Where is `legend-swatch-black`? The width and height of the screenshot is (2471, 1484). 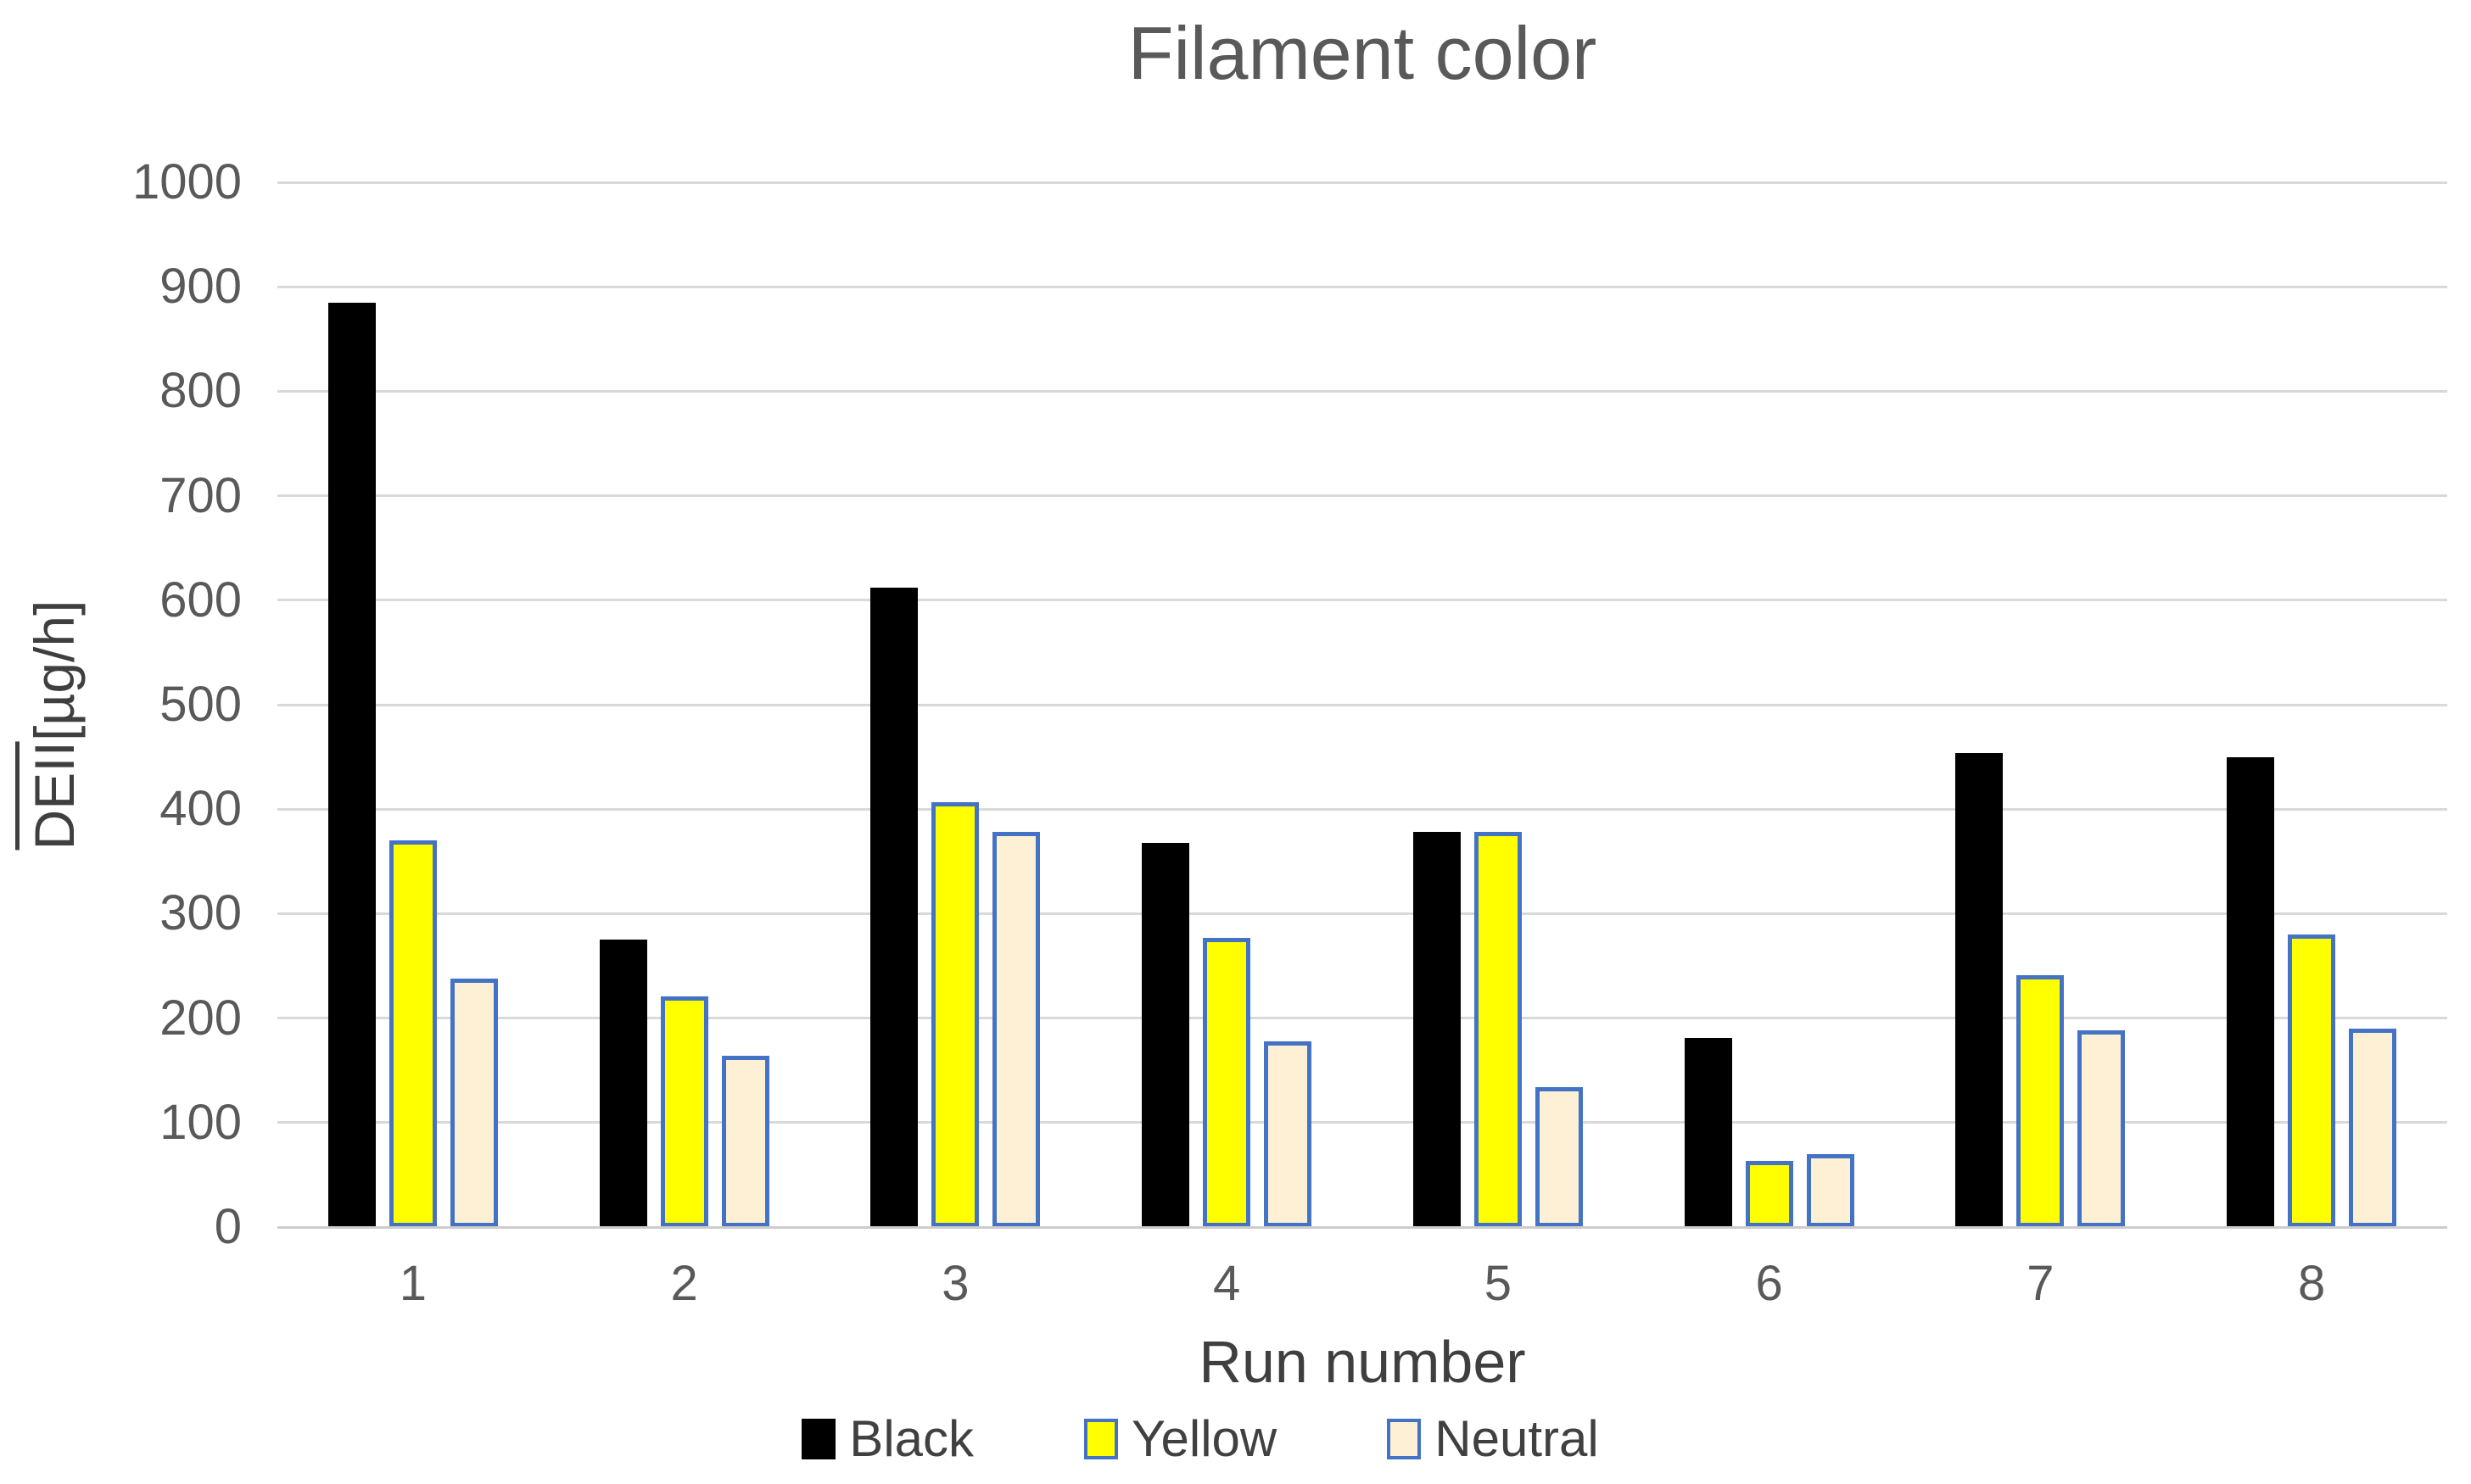 legend-swatch-black is located at coordinates (819, 1438).